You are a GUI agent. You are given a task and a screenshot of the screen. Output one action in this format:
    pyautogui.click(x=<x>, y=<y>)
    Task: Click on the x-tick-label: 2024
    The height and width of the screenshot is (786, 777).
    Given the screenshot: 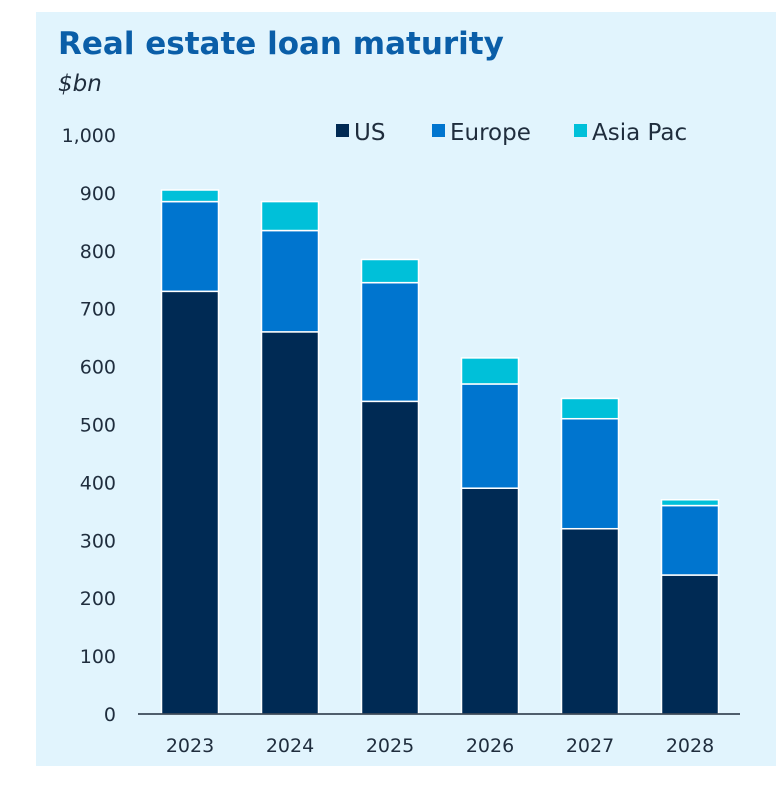 What is the action you would take?
    pyautogui.click(x=290, y=746)
    